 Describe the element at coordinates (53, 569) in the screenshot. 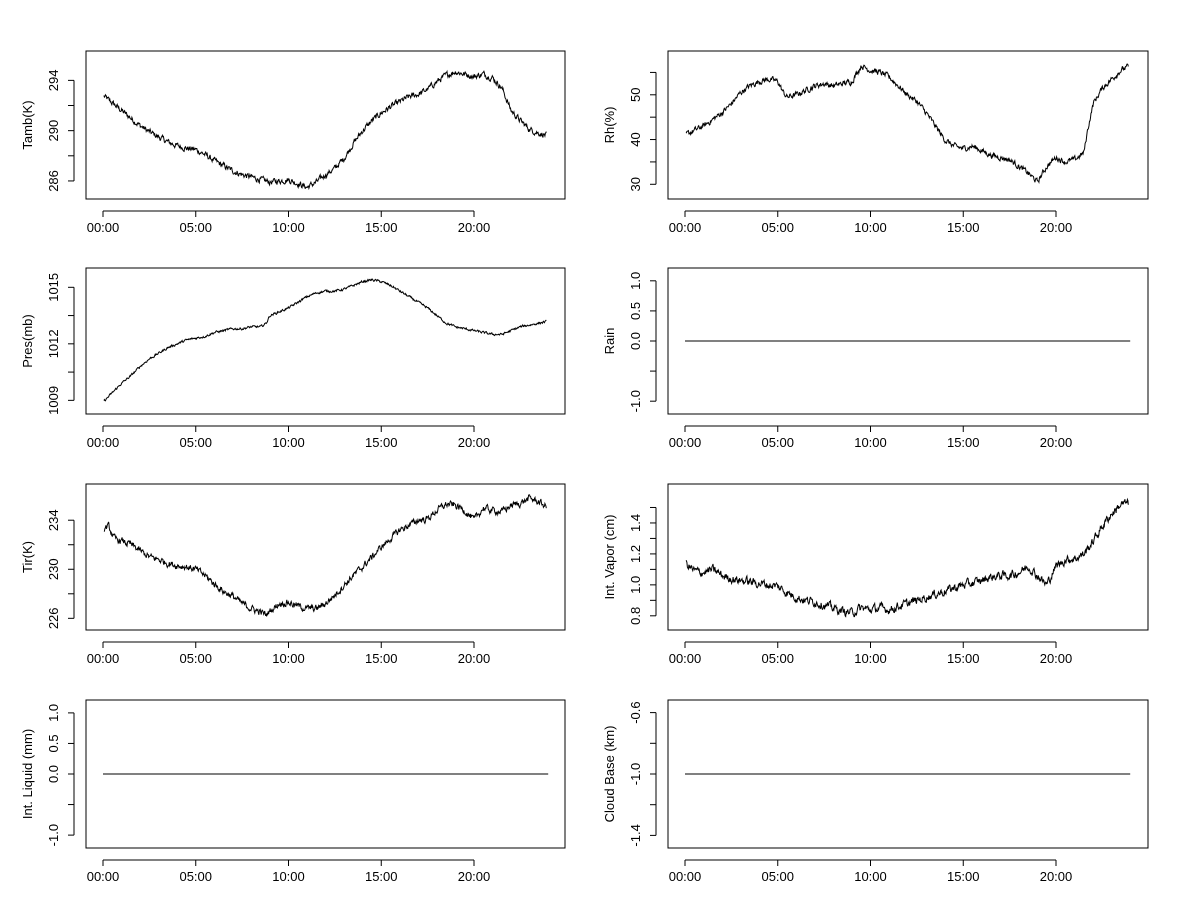

I see `y-tick-label: 230` at that location.